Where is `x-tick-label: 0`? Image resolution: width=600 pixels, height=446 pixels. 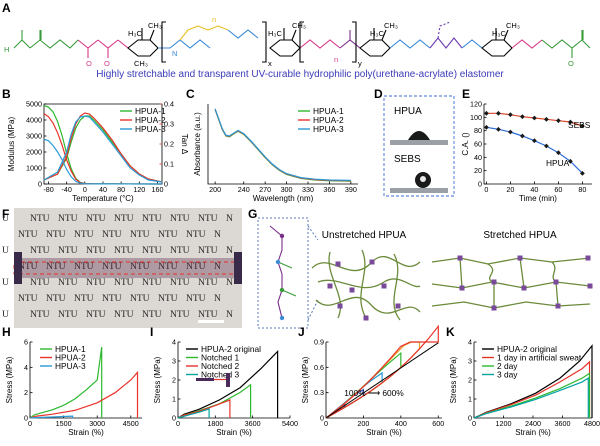 x-tick-label: 0 is located at coordinates (326, 423).